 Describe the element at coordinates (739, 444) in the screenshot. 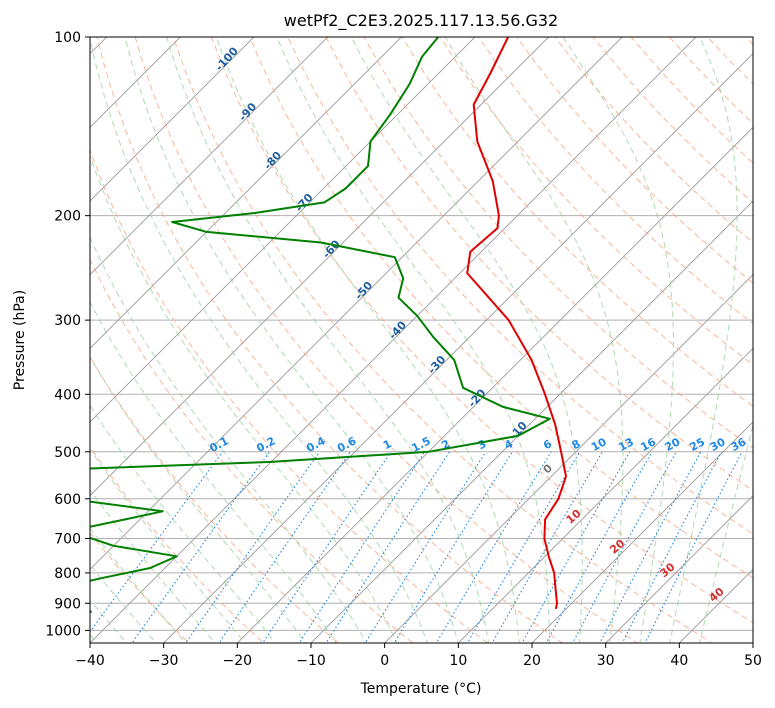

I see `mixing-ratio-label: 36` at that location.